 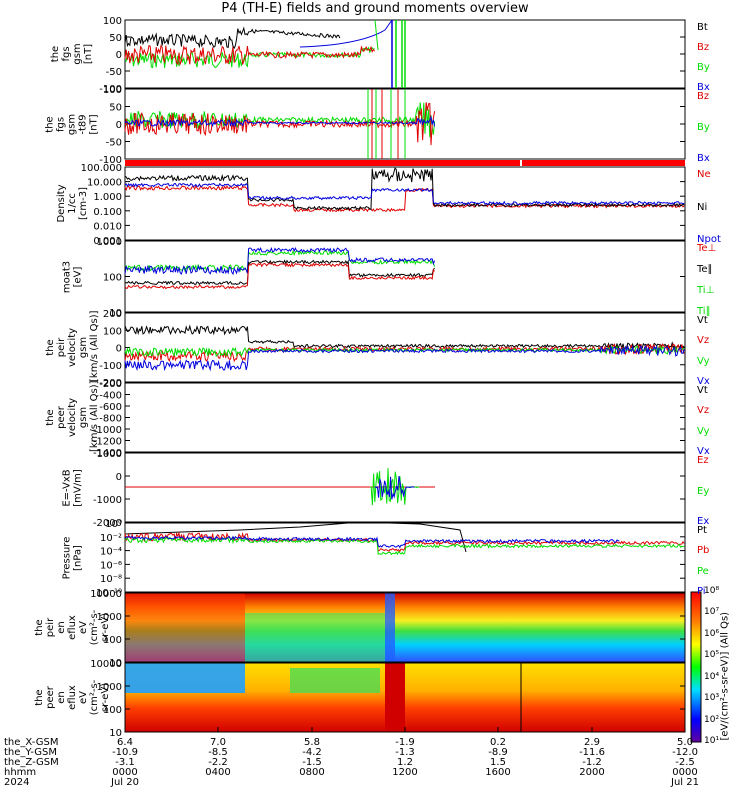 What do you see at coordinates (696, 667) in the screenshot?
I see `colorbar` at bounding box center [696, 667].